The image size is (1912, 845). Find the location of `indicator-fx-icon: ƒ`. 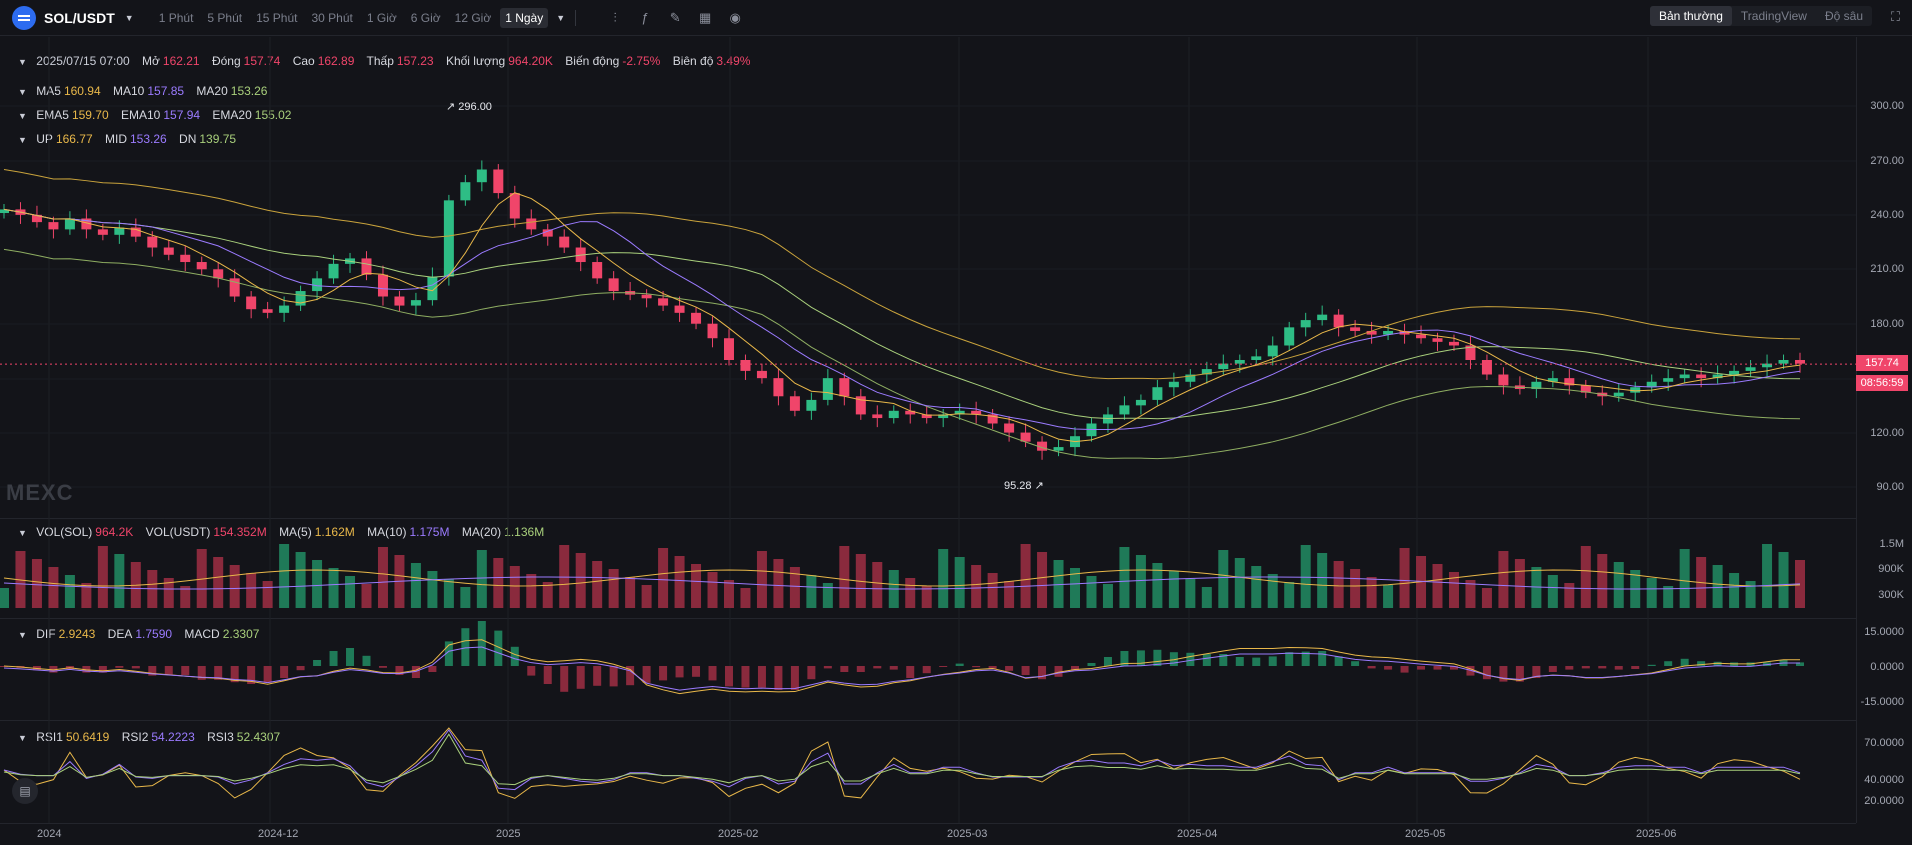

indicator-fx-icon: ƒ is located at coordinates (645, 17).